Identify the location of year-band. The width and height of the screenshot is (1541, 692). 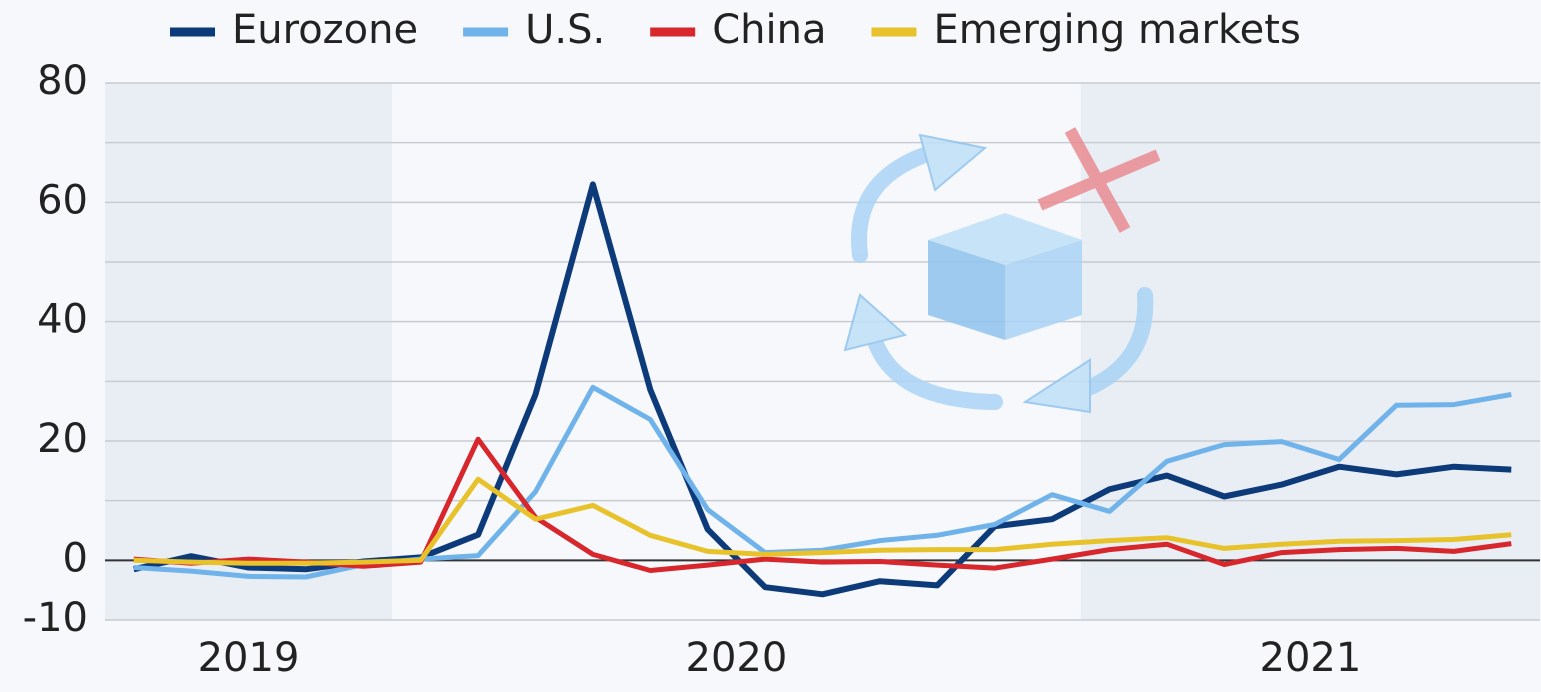
(248, 351).